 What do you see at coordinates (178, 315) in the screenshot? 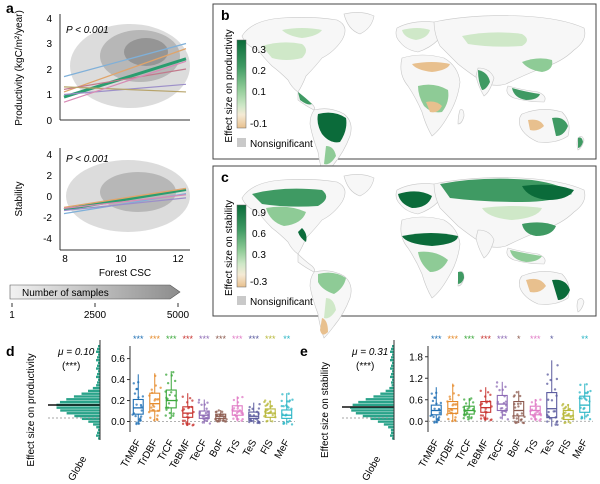
I see `samples-tick: 5000` at bounding box center [178, 315].